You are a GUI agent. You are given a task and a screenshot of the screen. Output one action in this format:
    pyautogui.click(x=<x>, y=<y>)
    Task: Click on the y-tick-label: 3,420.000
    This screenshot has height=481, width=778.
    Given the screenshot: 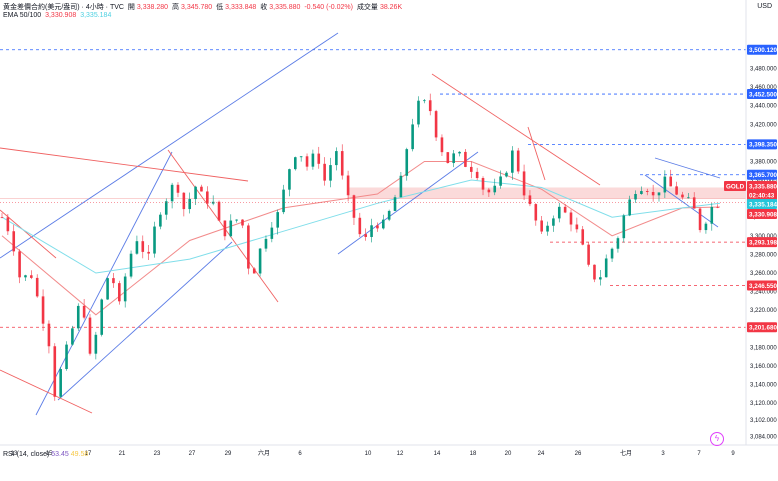 What is the action you would take?
    pyautogui.click(x=763, y=125)
    